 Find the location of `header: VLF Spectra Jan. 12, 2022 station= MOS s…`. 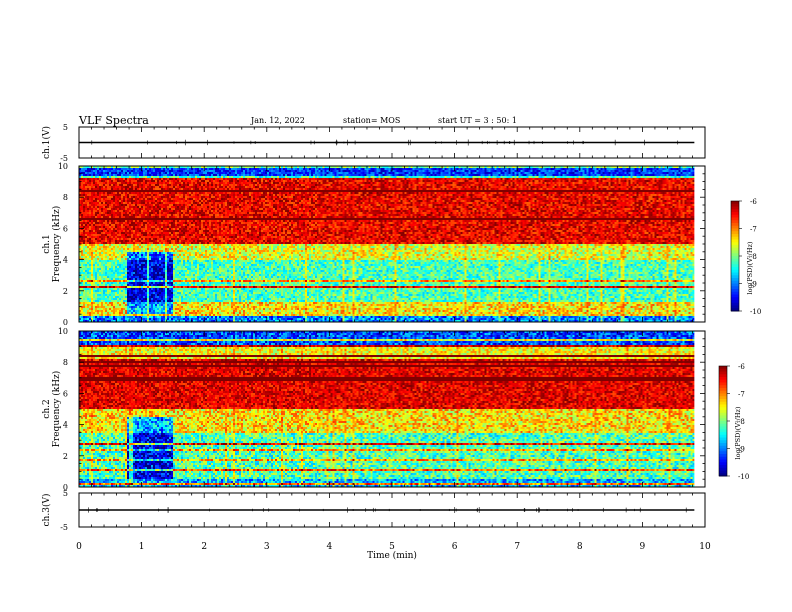

header: VLF Spectra Jan. 12, 2022 station= MOS s… is located at coordinates (297, 120).